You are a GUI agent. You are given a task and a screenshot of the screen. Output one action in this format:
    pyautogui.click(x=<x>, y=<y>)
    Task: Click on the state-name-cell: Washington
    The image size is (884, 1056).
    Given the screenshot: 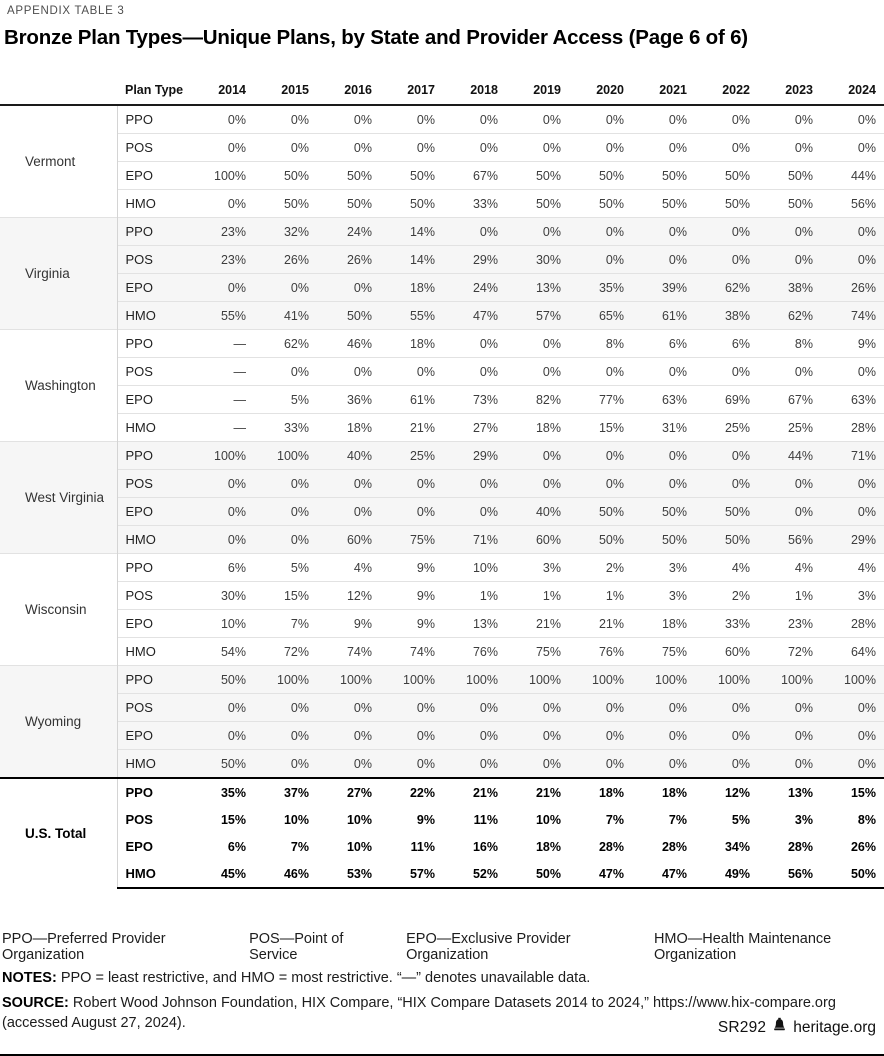 What is the action you would take?
    pyautogui.click(x=59, y=385)
    